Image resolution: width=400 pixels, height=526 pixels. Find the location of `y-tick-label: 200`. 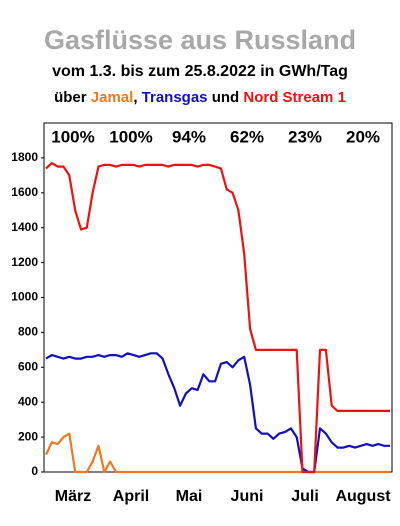

y-tick-label: 200 is located at coordinates (28, 436).